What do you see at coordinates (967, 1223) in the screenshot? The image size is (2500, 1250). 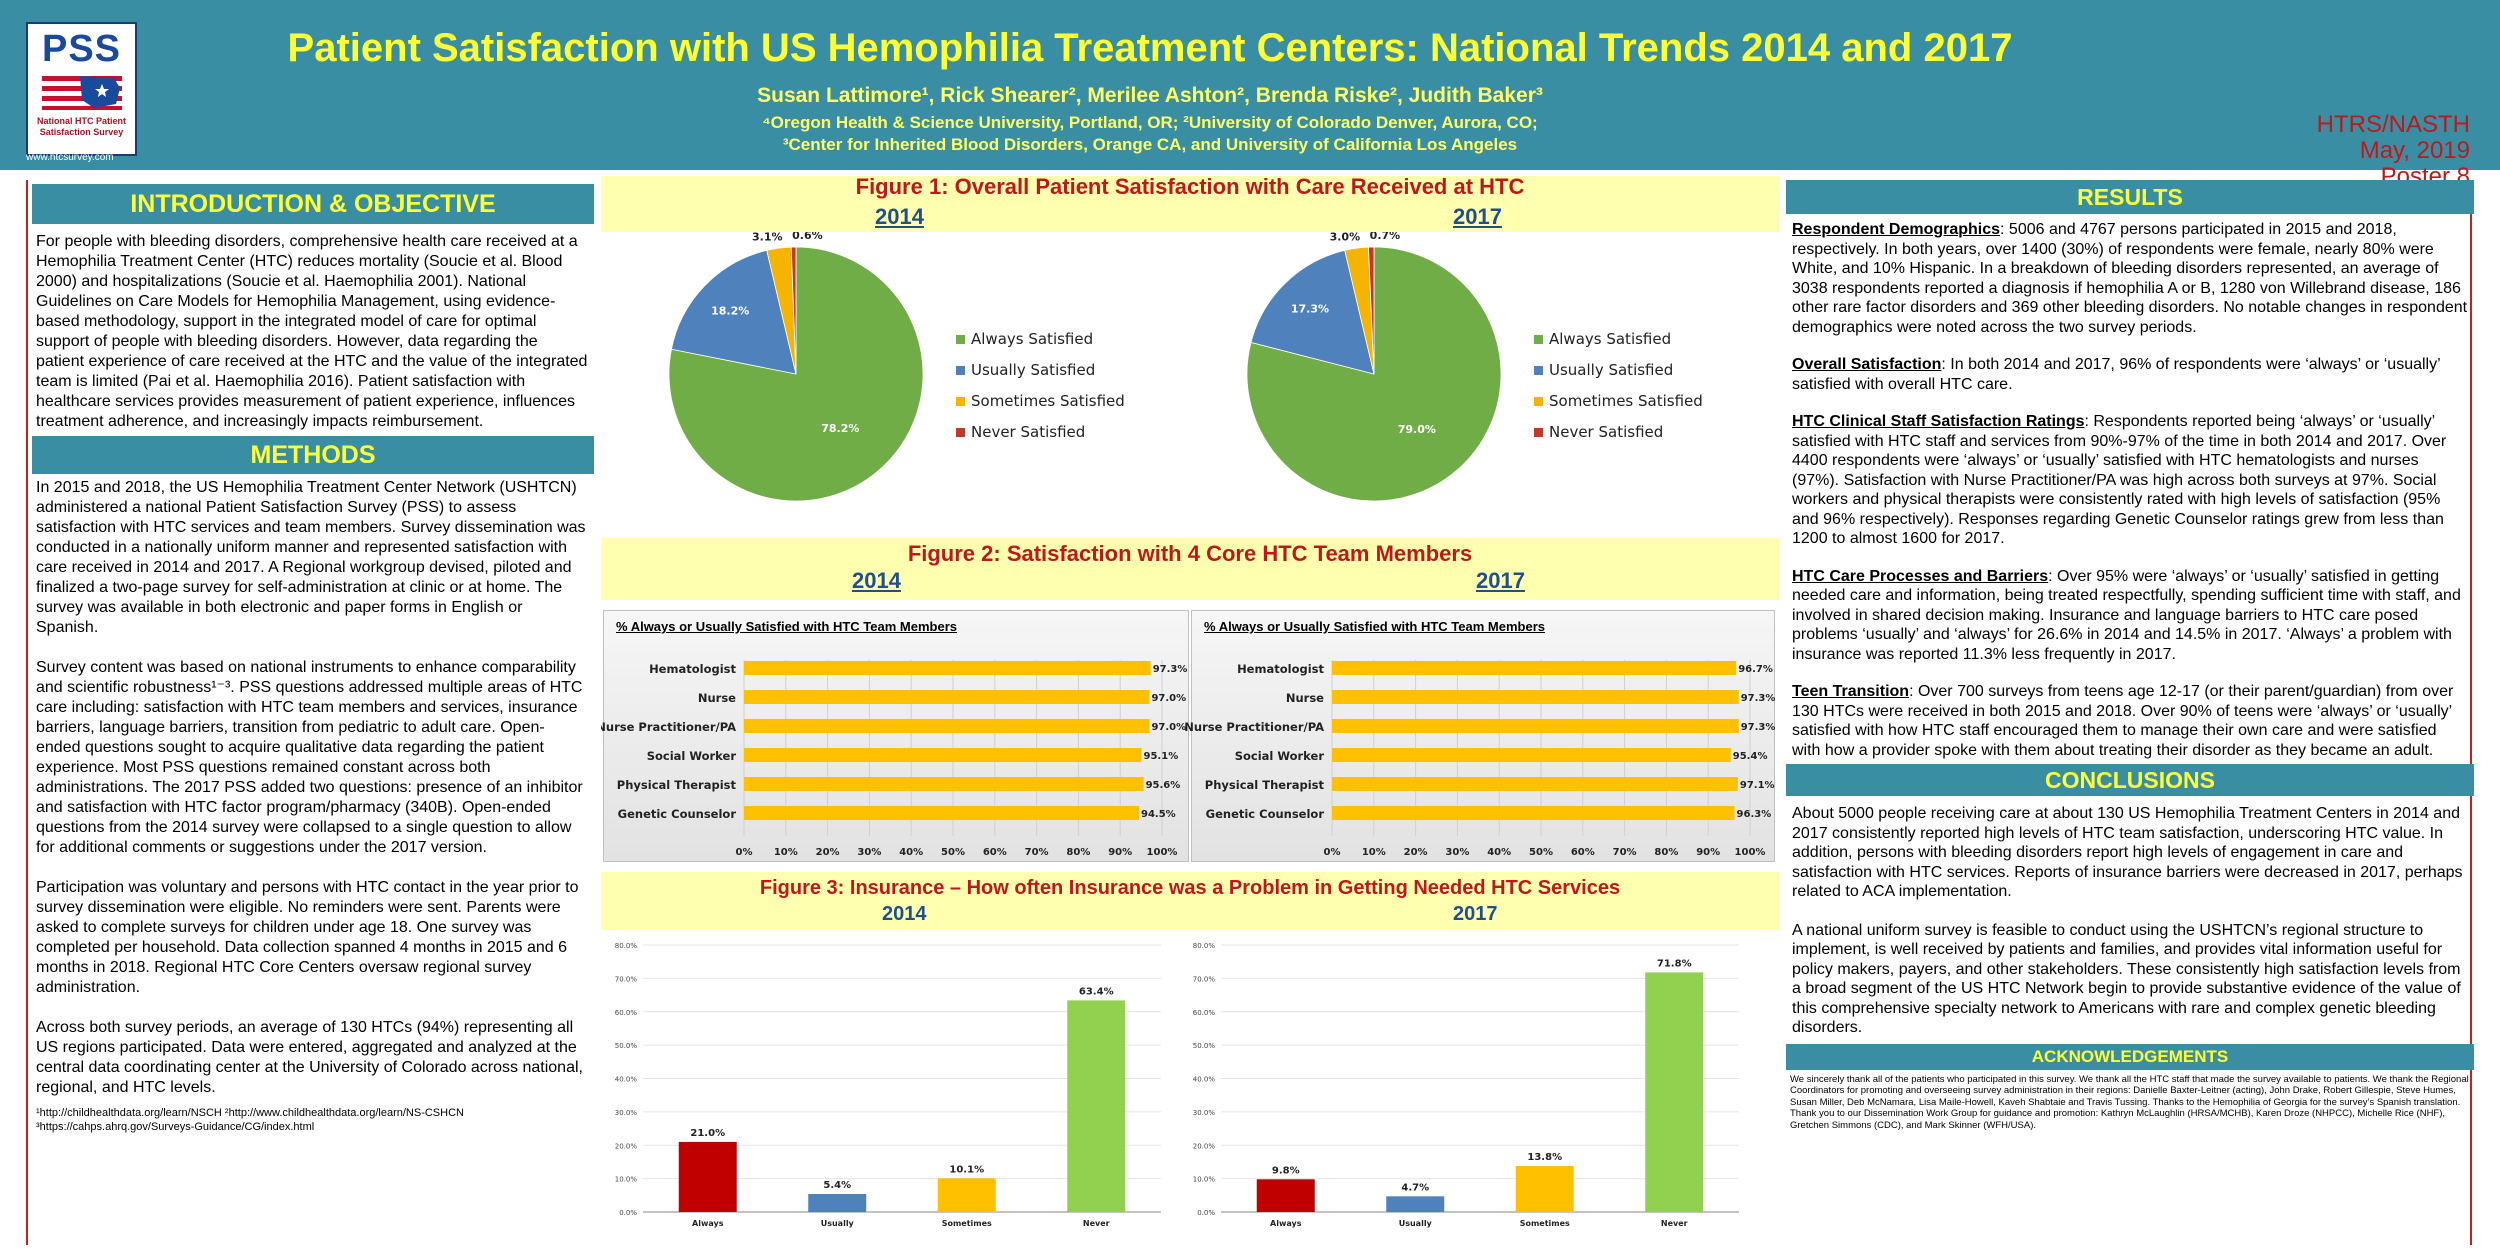 I see `insurance-category-0-2: Sometimes` at bounding box center [967, 1223].